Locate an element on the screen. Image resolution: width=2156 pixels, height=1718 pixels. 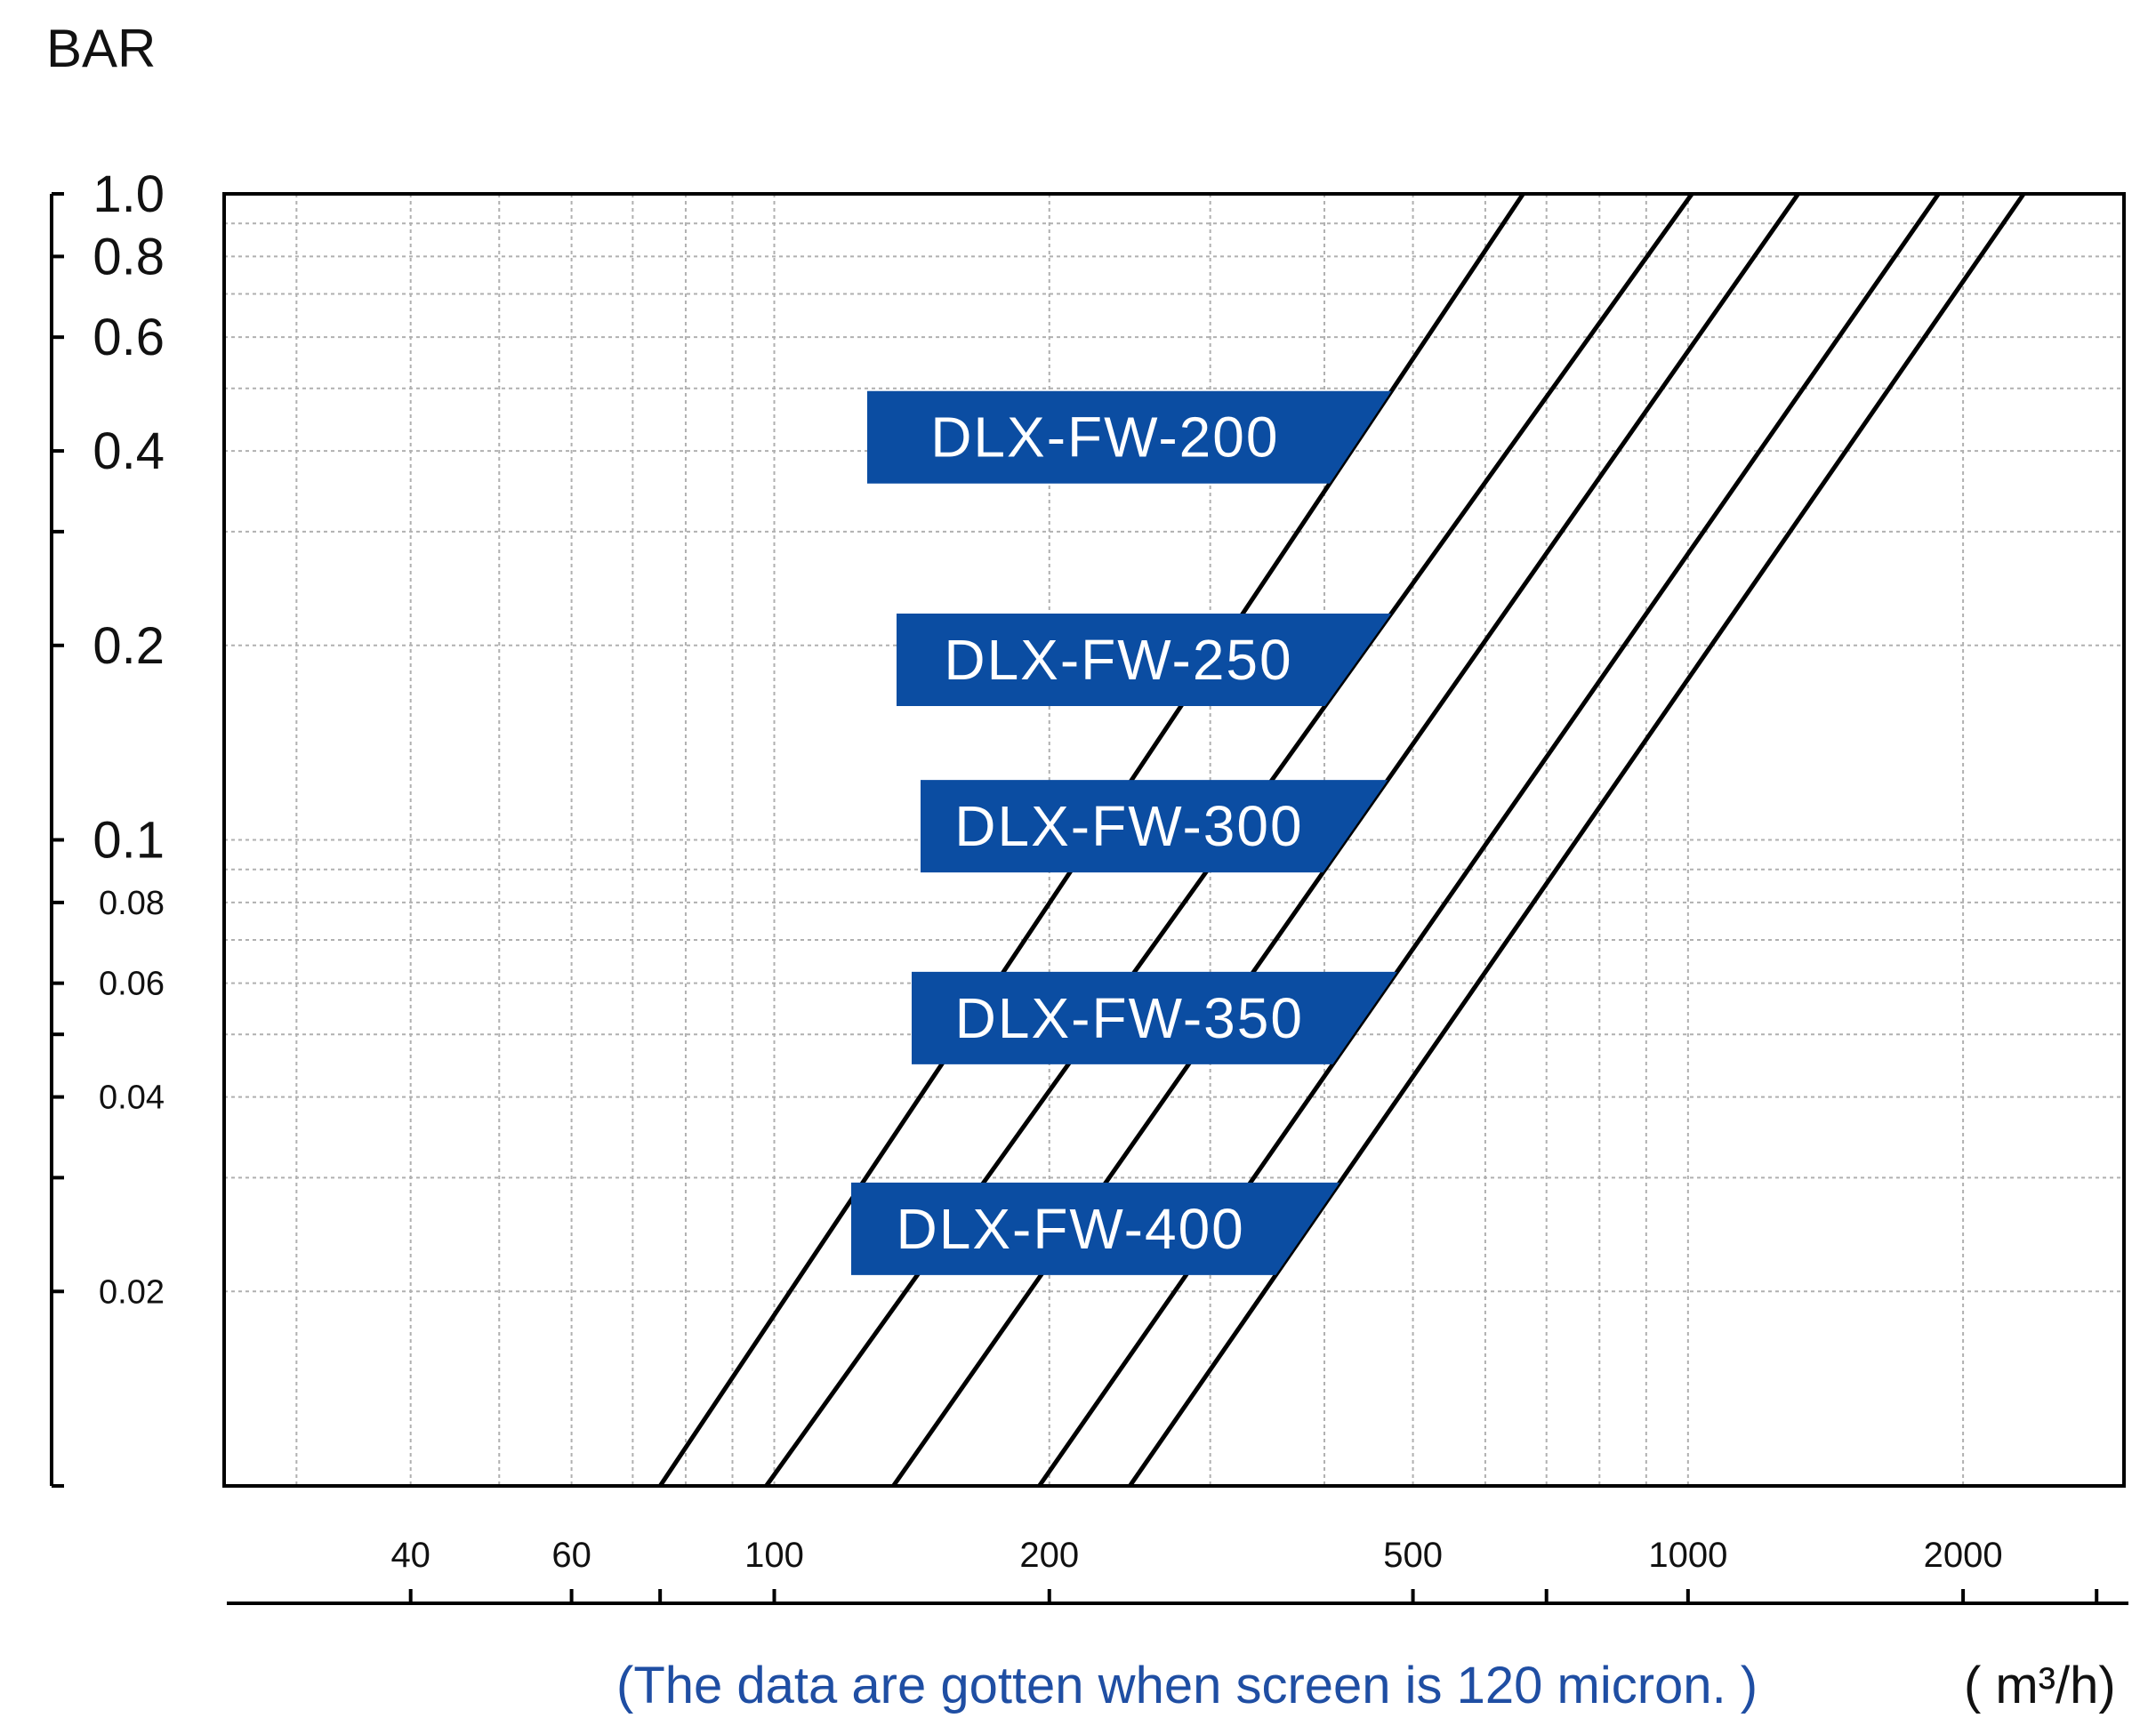
y-tick-label: 1.0 is located at coordinates (129, 194).